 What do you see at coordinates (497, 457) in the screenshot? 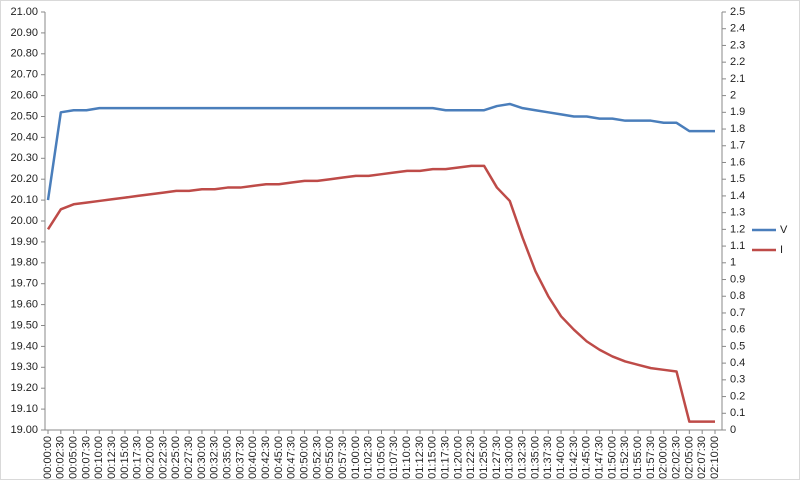
I see `x-tick-label: 01:27:30` at bounding box center [497, 457].